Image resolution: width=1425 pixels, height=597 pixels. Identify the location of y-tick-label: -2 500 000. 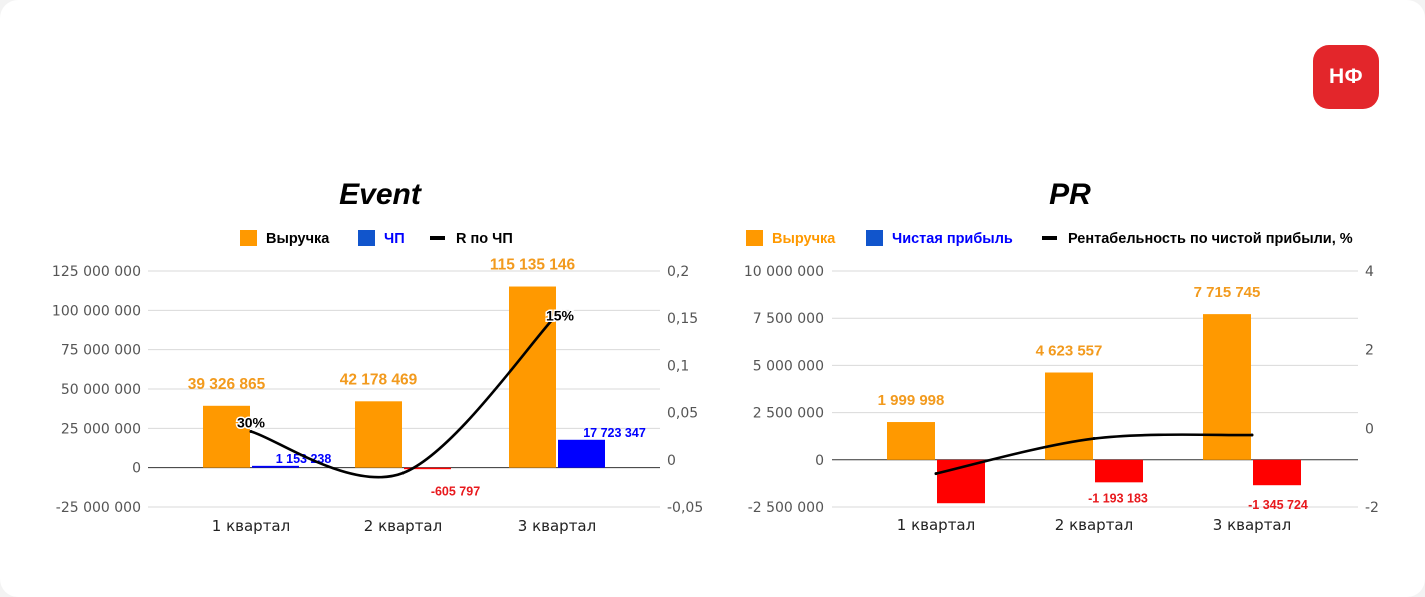
(786, 508).